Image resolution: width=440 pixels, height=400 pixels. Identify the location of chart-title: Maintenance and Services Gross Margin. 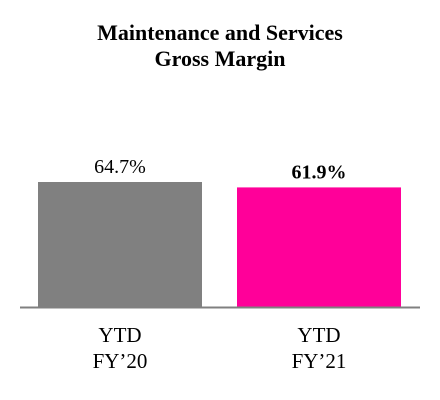
(220, 46).